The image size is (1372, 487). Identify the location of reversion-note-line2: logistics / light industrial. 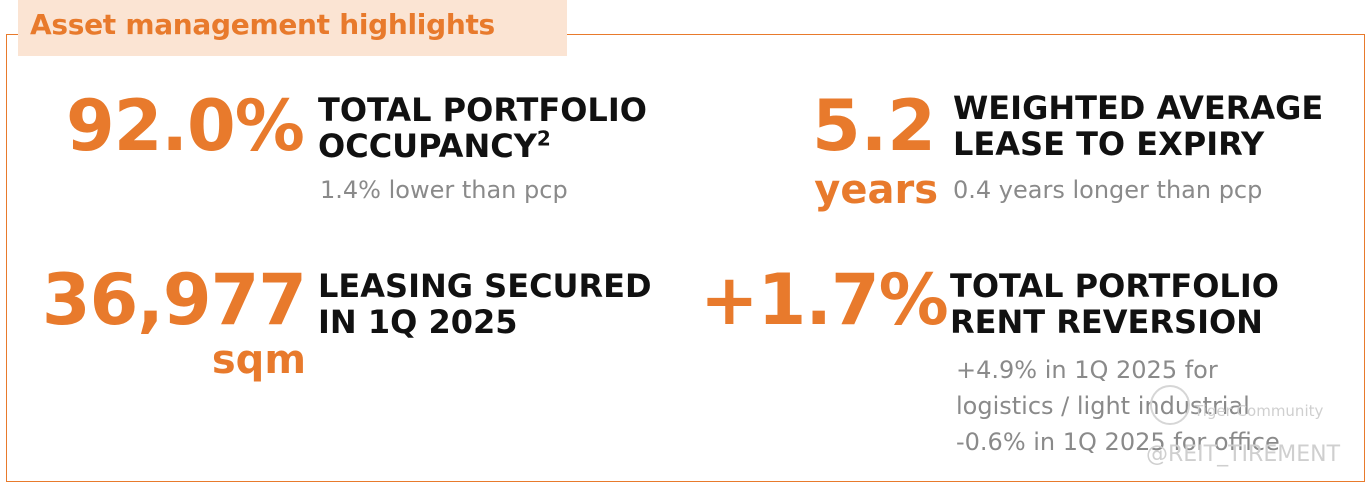
(1103, 406).